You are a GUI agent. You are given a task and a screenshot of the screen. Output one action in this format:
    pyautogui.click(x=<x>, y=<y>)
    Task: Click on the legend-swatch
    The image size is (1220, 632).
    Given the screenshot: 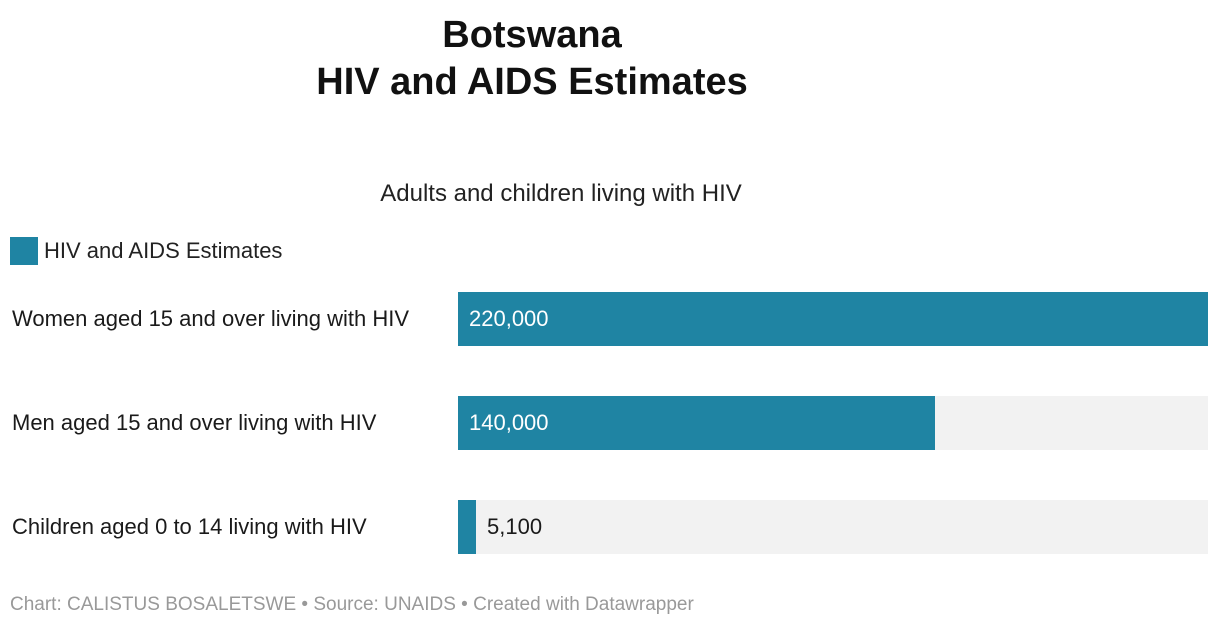 What is the action you would take?
    pyautogui.click(x=24, y=251)
    